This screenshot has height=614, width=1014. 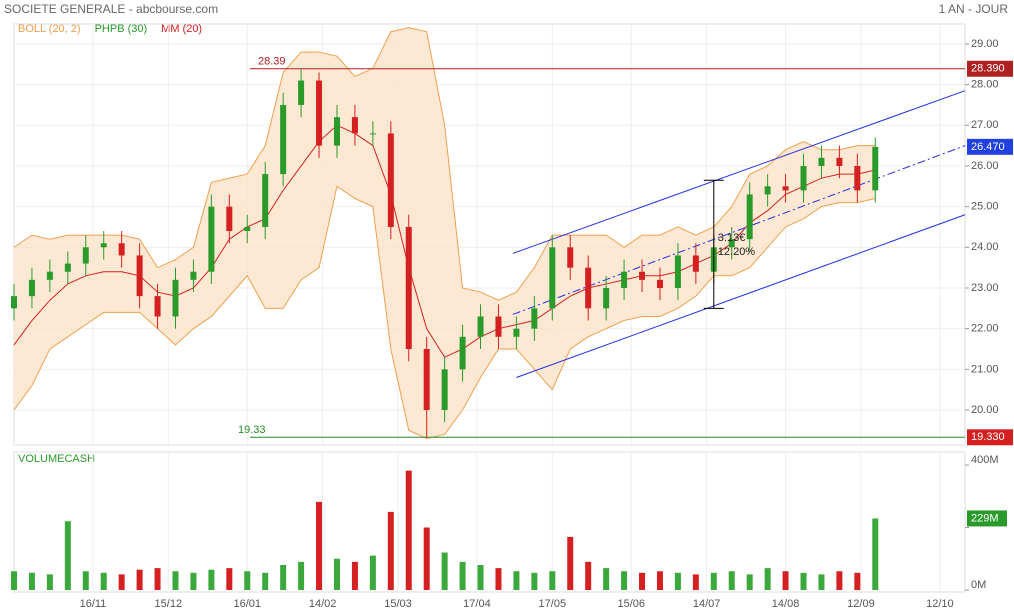 I want to click on y-tick-label: 25.00, so click(x=985, y=207).